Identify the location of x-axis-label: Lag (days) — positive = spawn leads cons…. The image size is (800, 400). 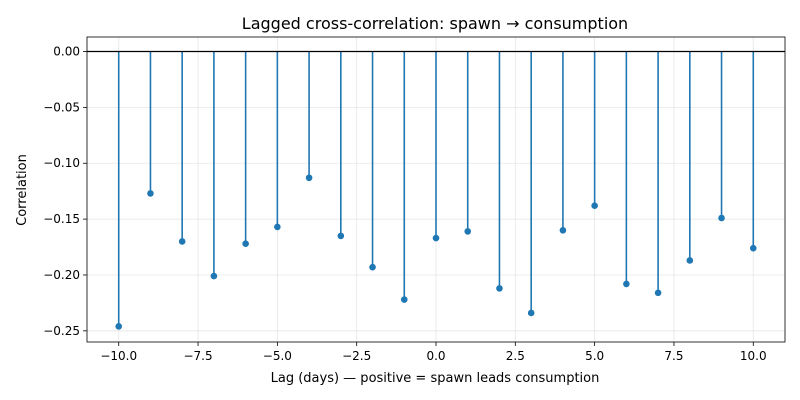
(435, 378).